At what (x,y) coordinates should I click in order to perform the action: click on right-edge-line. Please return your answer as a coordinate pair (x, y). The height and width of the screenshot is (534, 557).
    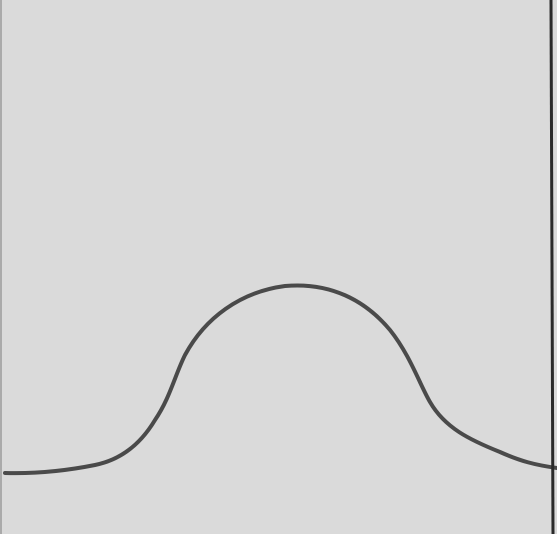
    Looking at the image, I should click on (552, 267).